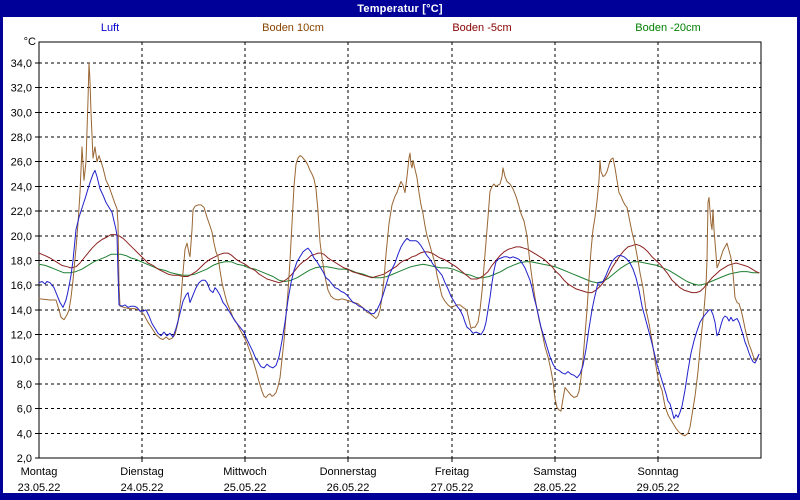  Describe the element at coordinates (39, 488) in the screenshot. I see `x-label-date-montag: 23.05.22` at that location.